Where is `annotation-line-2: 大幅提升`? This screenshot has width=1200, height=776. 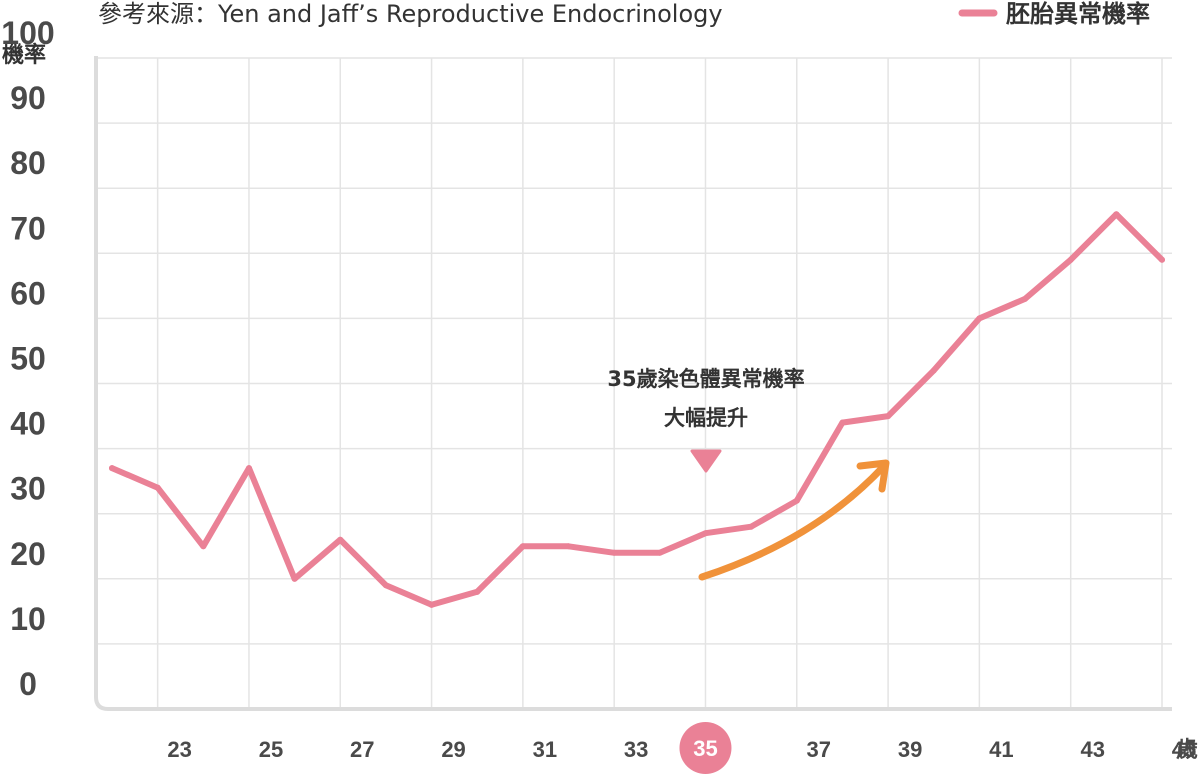
annotation-line-2: 大幅提升 is located at coordinates (706, 418).